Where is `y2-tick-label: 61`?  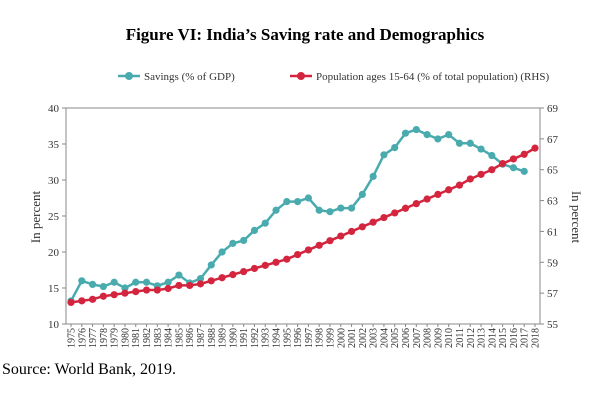
y2-tick-label: 61 is located at coordinates (552, 232).